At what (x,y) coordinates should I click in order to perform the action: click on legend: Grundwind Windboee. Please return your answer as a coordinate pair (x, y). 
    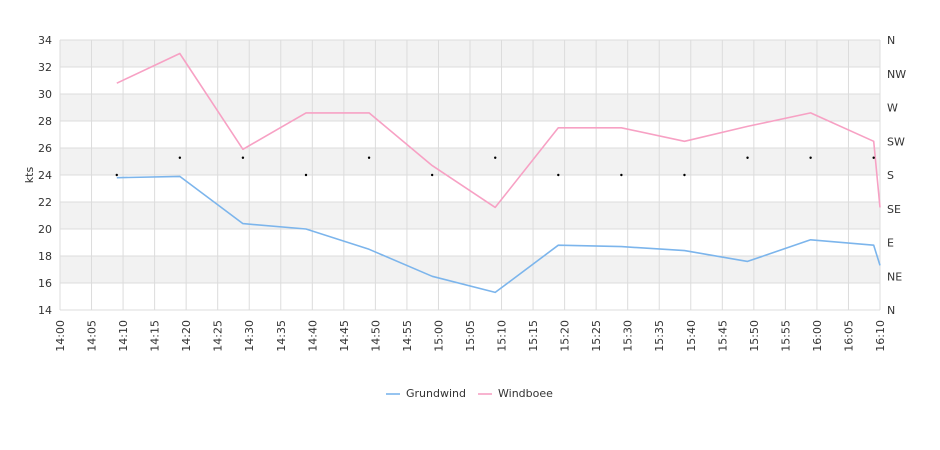
    Looking at the image, I should click on (469, 393).